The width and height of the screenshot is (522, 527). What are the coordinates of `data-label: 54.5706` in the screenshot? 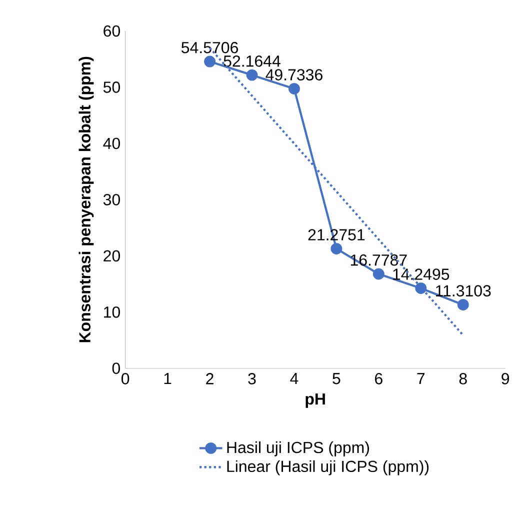 It's located at (210, 48).